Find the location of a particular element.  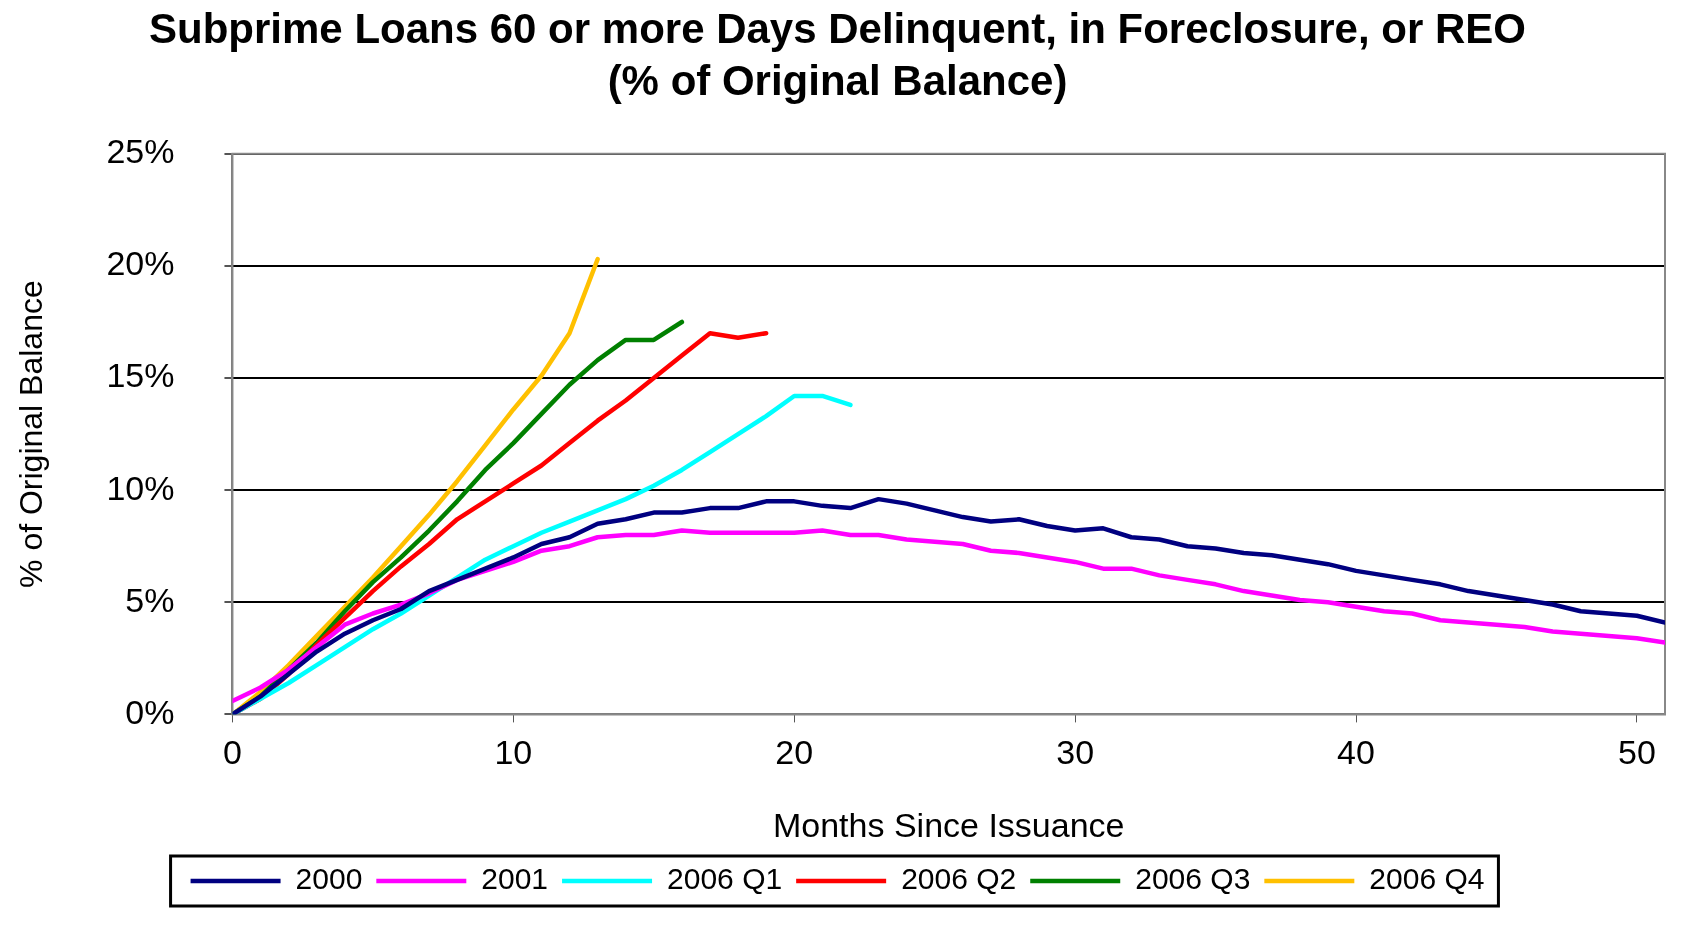

x-tick-label: 10 is located at coordinates (513, 752).